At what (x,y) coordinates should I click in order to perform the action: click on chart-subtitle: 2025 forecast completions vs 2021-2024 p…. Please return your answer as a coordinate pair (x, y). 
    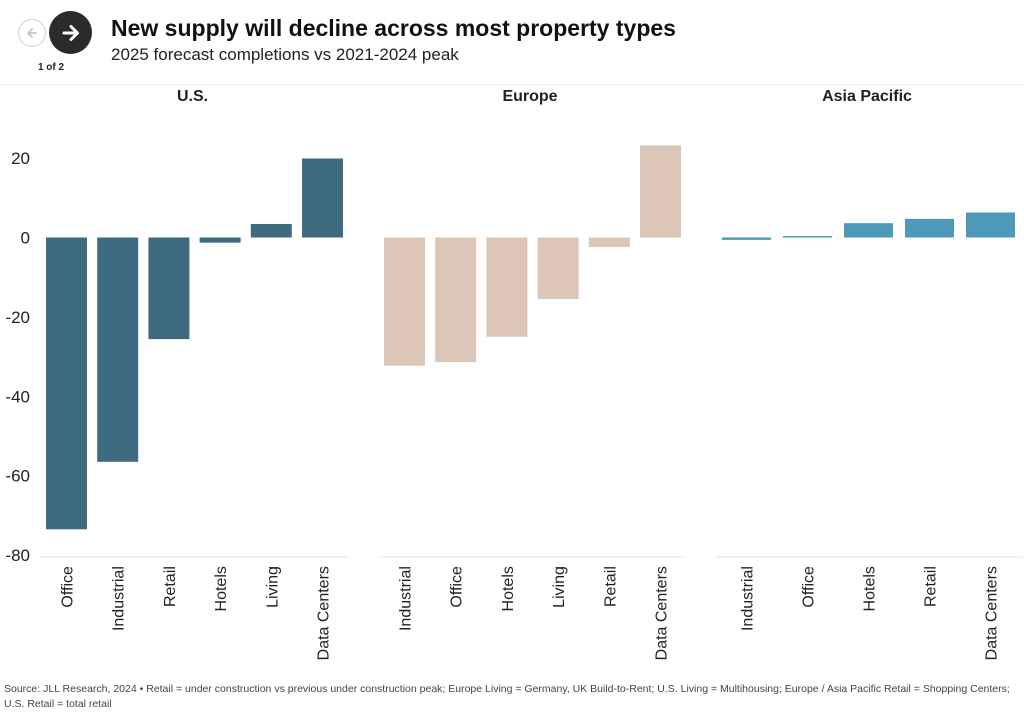
    Looking at the image, I should click on (285, 54).